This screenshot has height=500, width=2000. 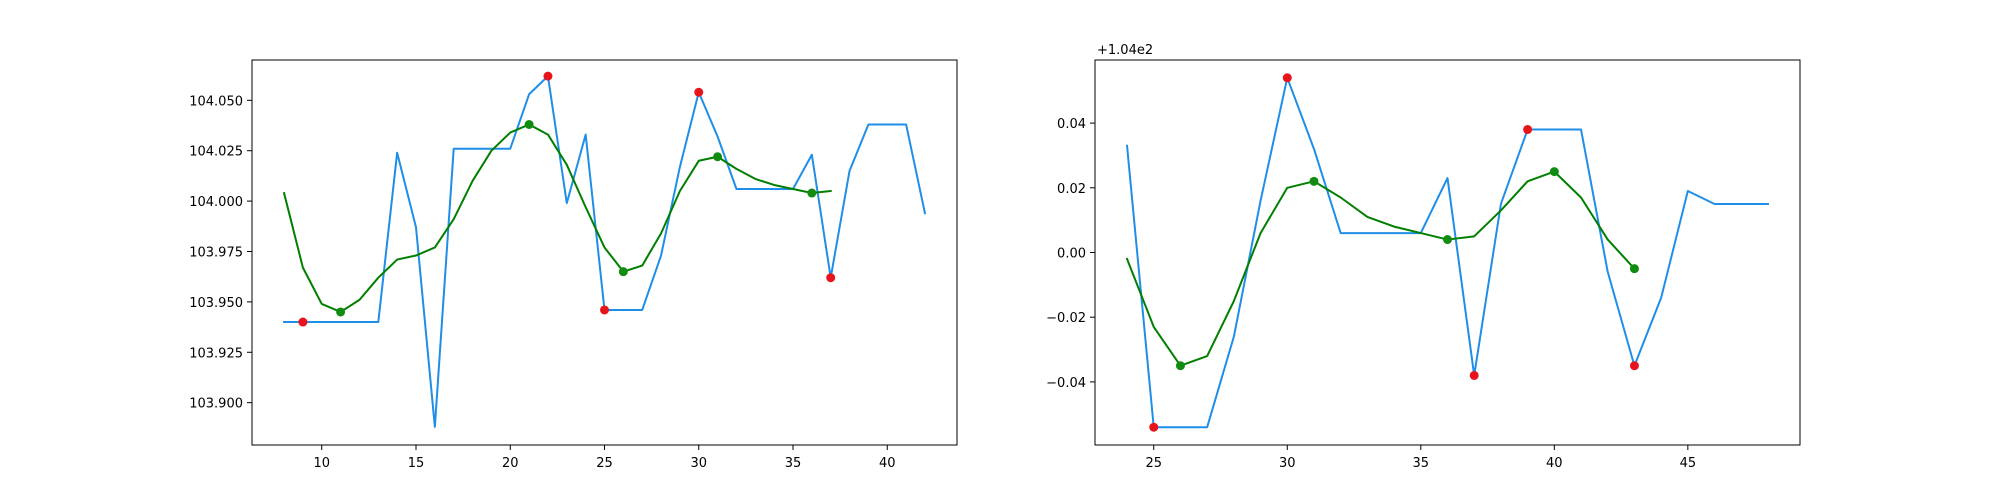 I want to click on y-tick-label: 103.975, so click(x=216, y=252).